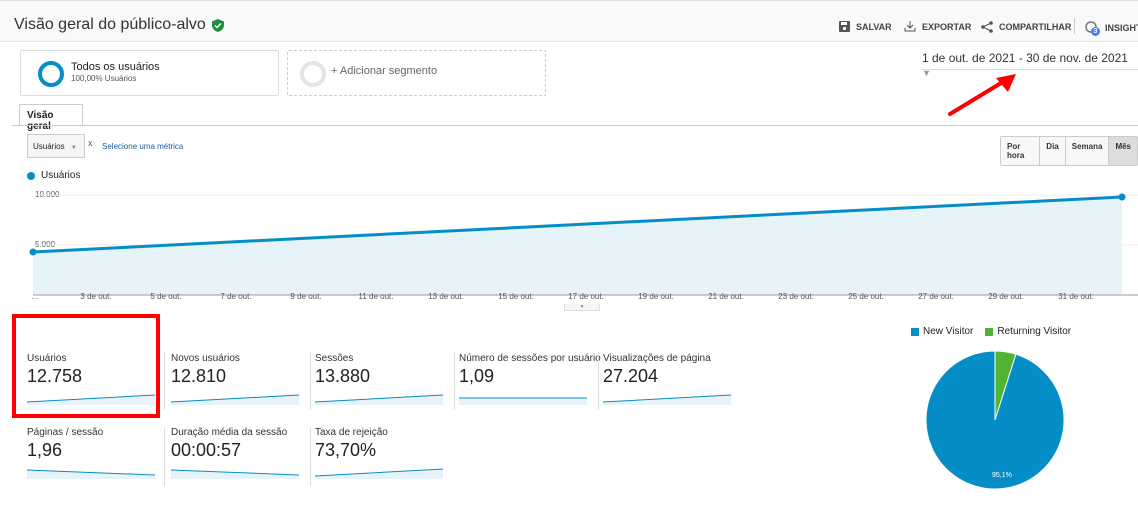 The height and width of the screenshot is (515, 1138). I want to click on metric-value: 1,96, so click(45, 450).